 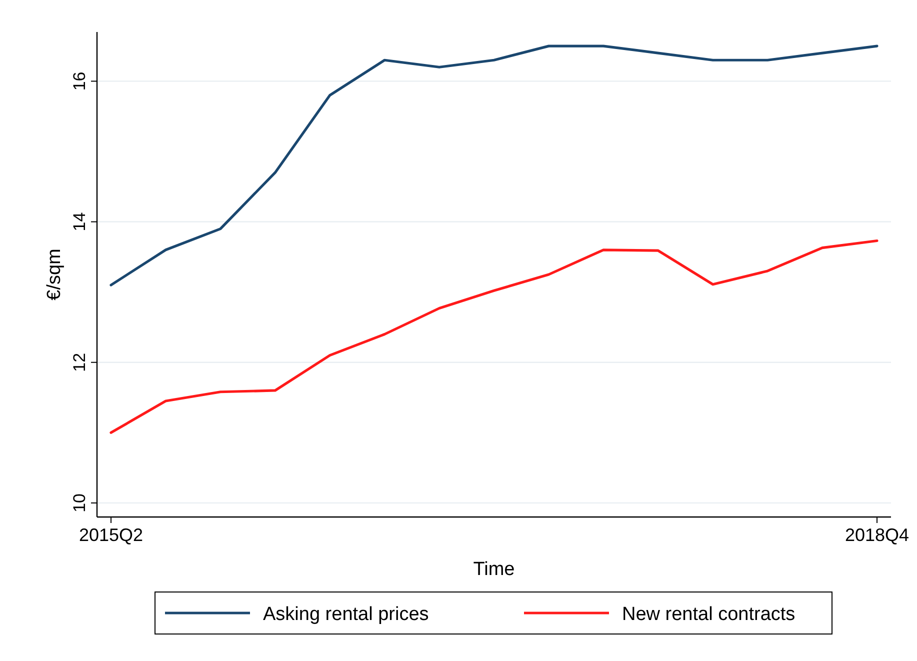 I want to click on y-tick-label: 16, so click(x=79, y=81).